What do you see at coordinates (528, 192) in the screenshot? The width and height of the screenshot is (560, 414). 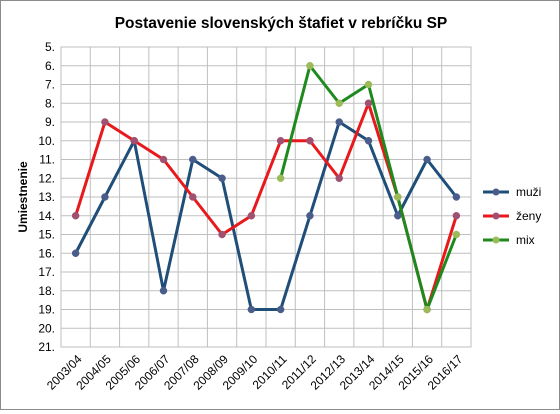 I see `legend-label: muži` at bounding box center [528, 192].